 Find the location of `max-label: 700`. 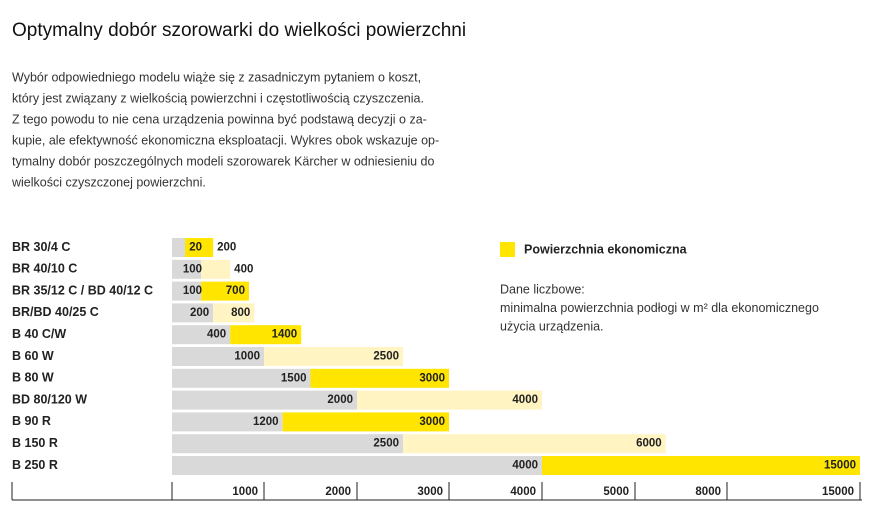

max-label: 700 is located at coordinates (235, 291).